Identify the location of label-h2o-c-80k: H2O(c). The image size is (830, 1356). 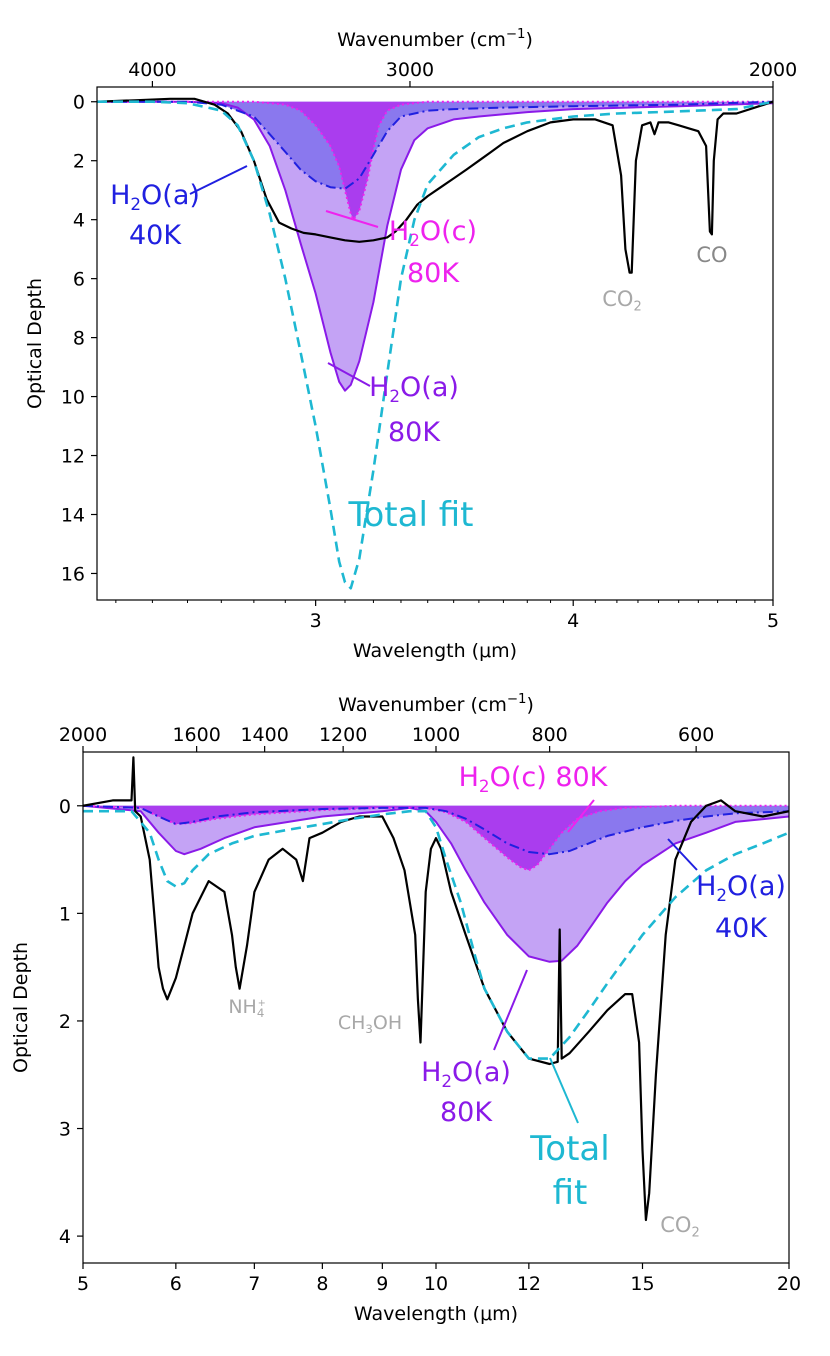
(433, 233).